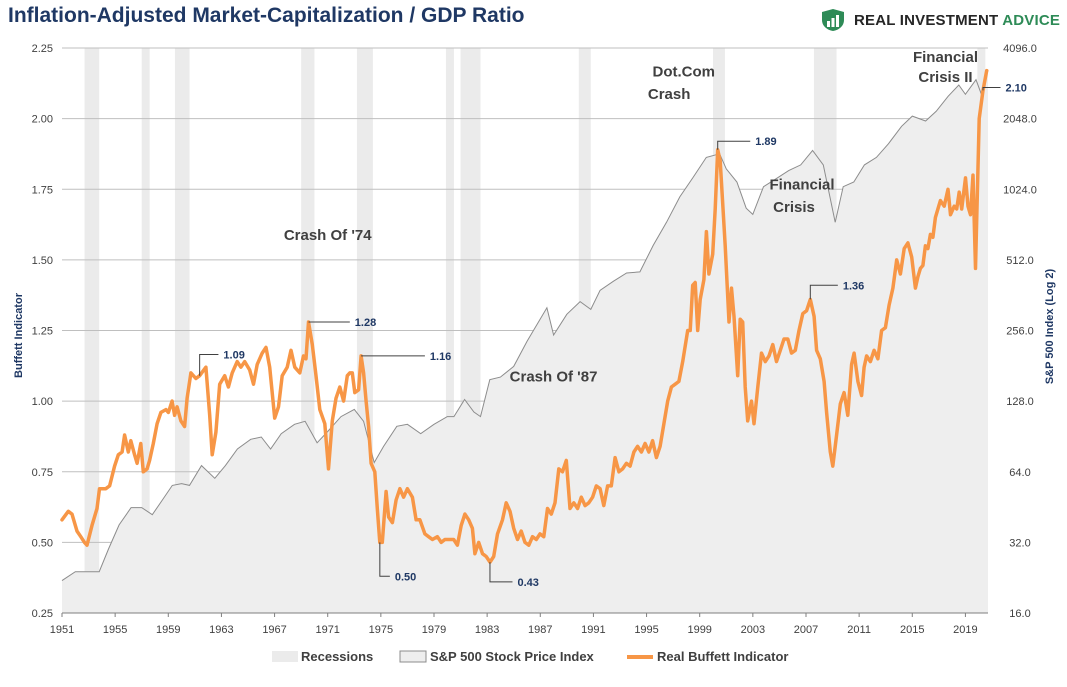 Image resolution: width=1067 pixels, height=687 pixels. I want to click on y2-axis-title: S&P 500 Index (Log 2), so click(1050, 326).